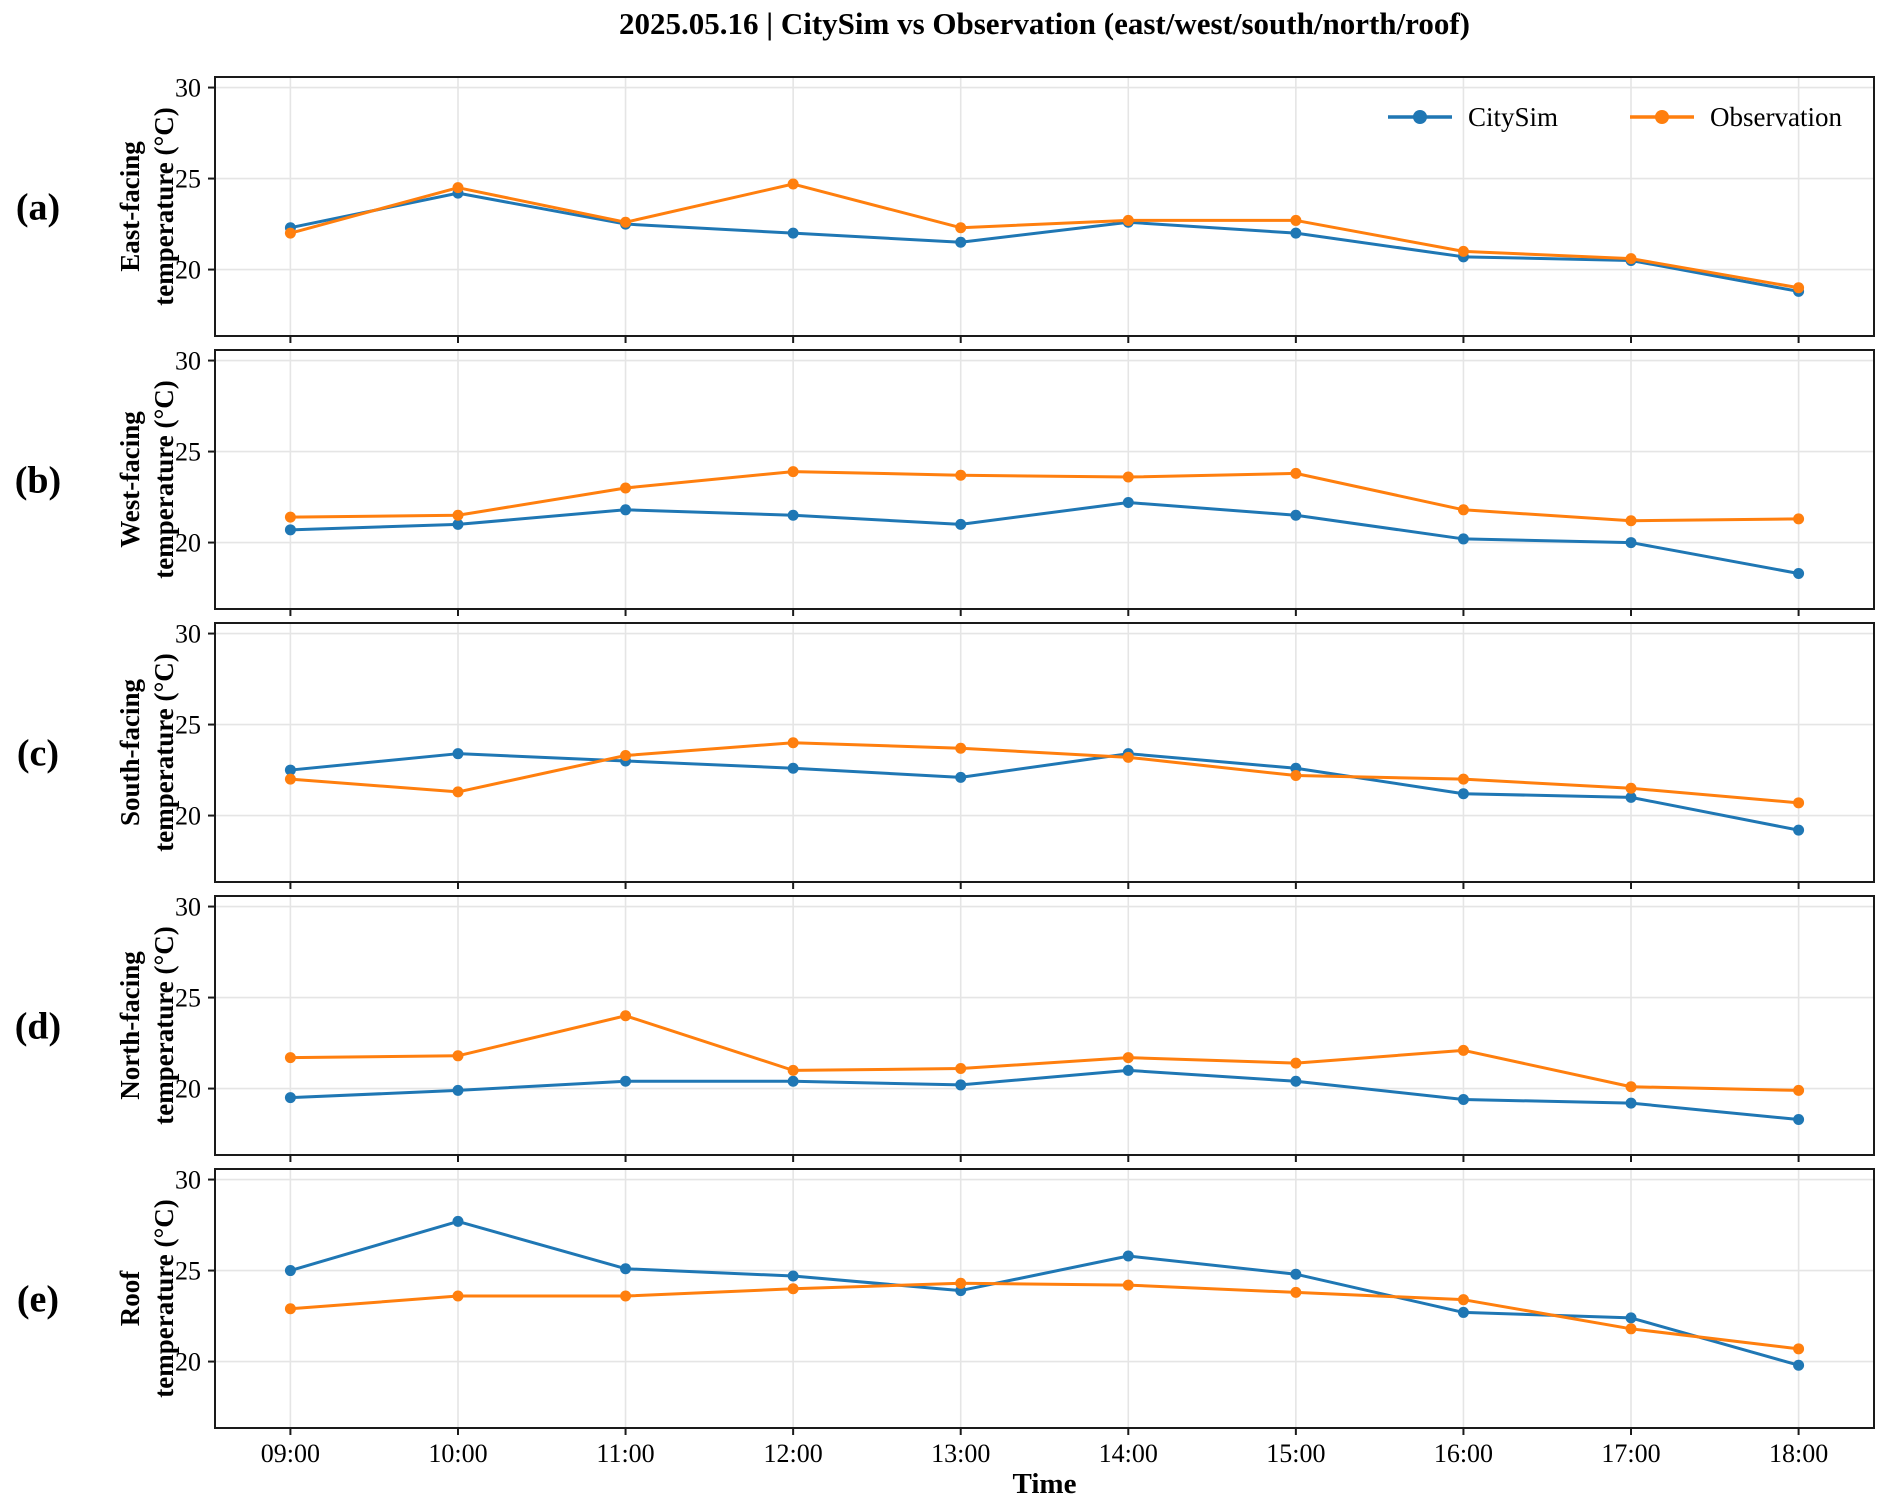 The height and width of the screenshot is (1498, 1881). What do you see at coordinates (38, 481) in the screenshot?
I see `panel-label: (b)` at bounding box center [38, 481].